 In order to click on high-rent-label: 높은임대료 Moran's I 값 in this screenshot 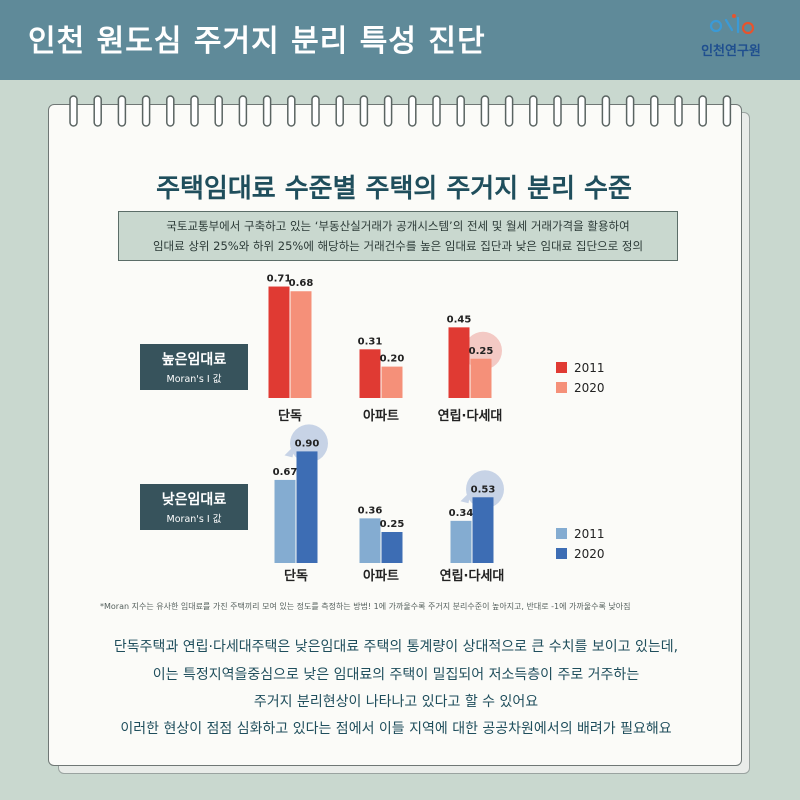, I will do `click(194, 367)`.